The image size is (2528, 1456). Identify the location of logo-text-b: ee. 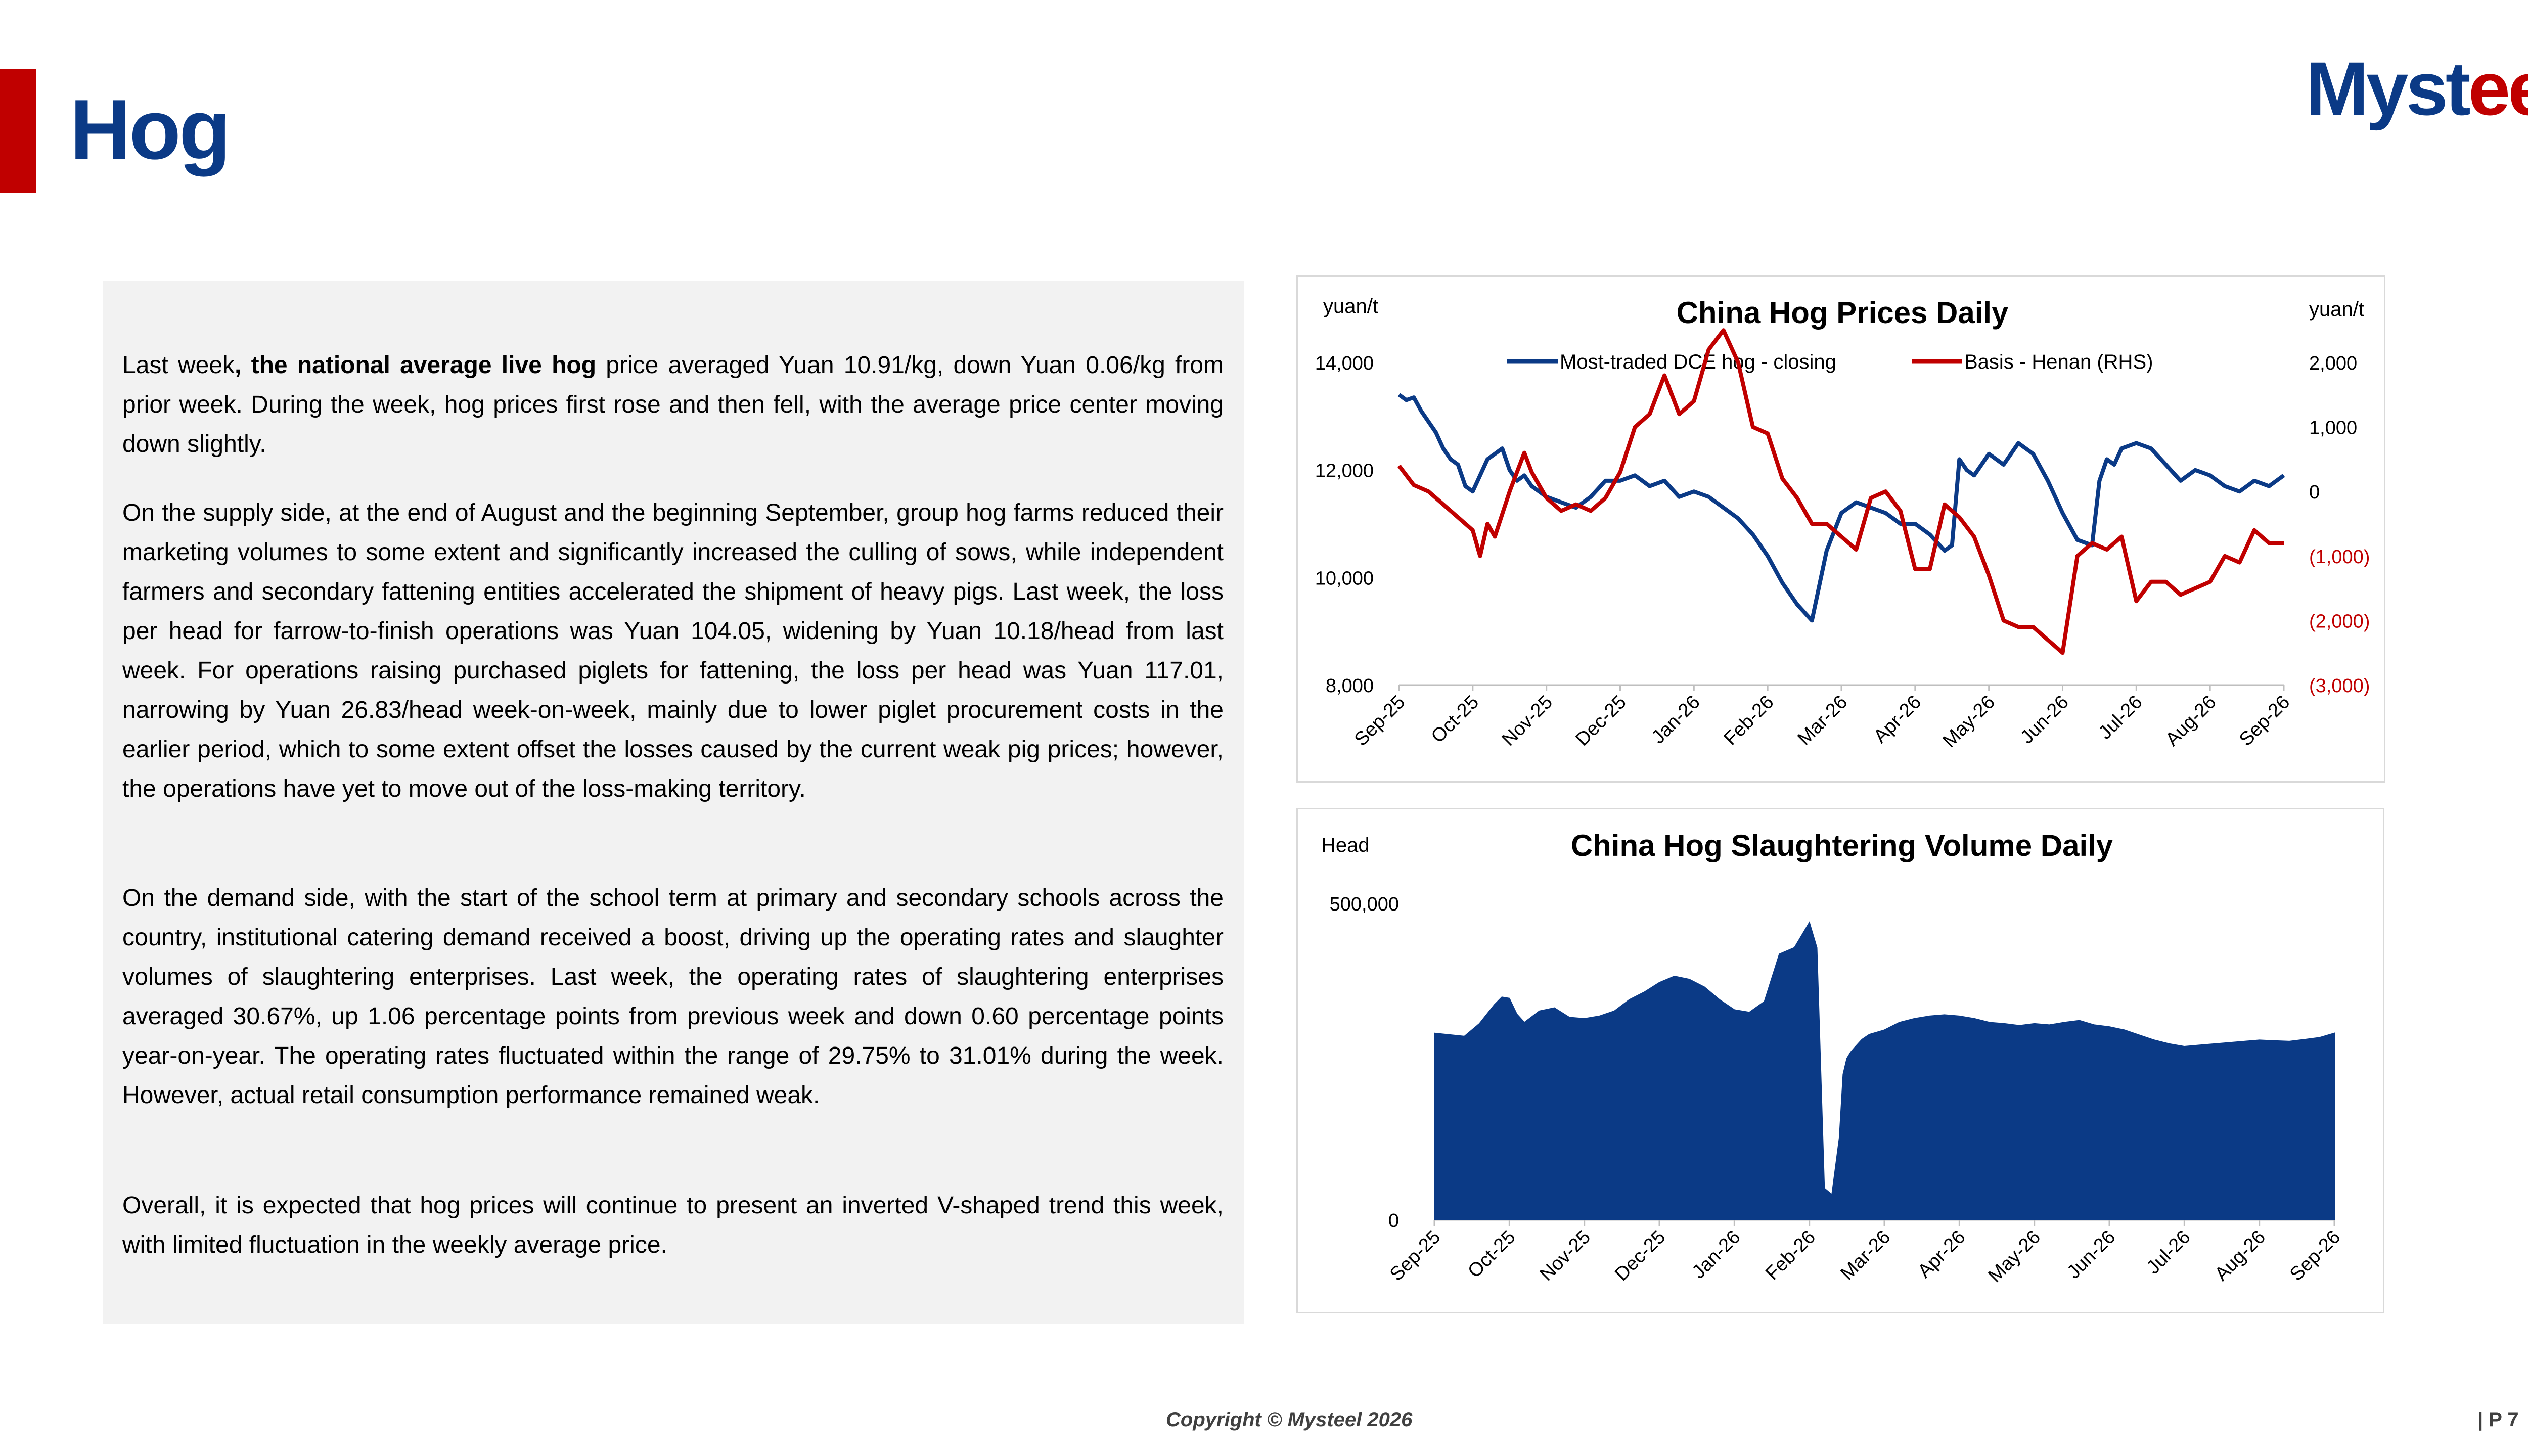
(2498, 88).